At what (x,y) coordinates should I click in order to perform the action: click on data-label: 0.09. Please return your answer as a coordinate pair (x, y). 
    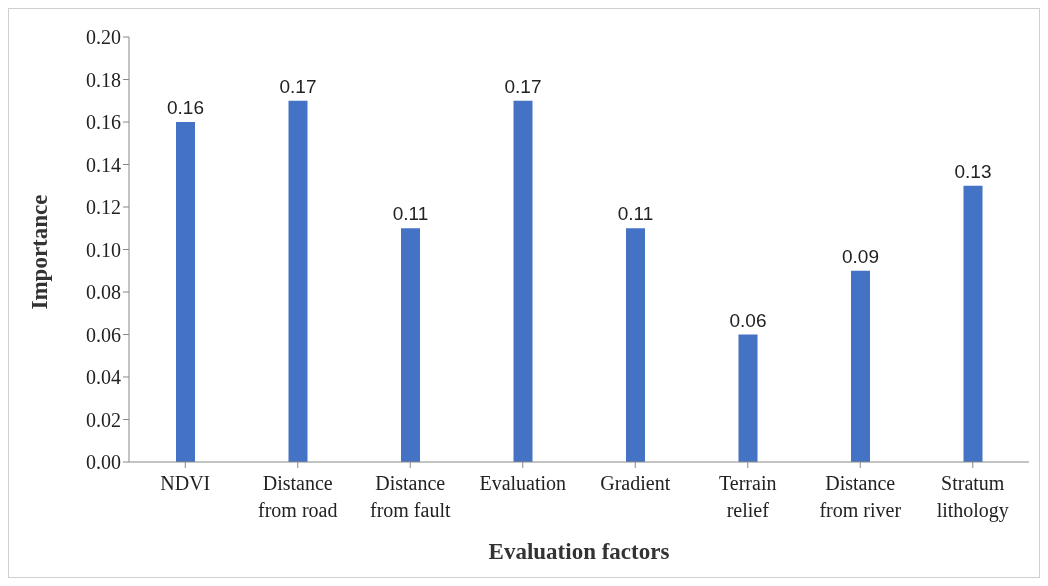
    Looking at the image, I should click on (860, 256).